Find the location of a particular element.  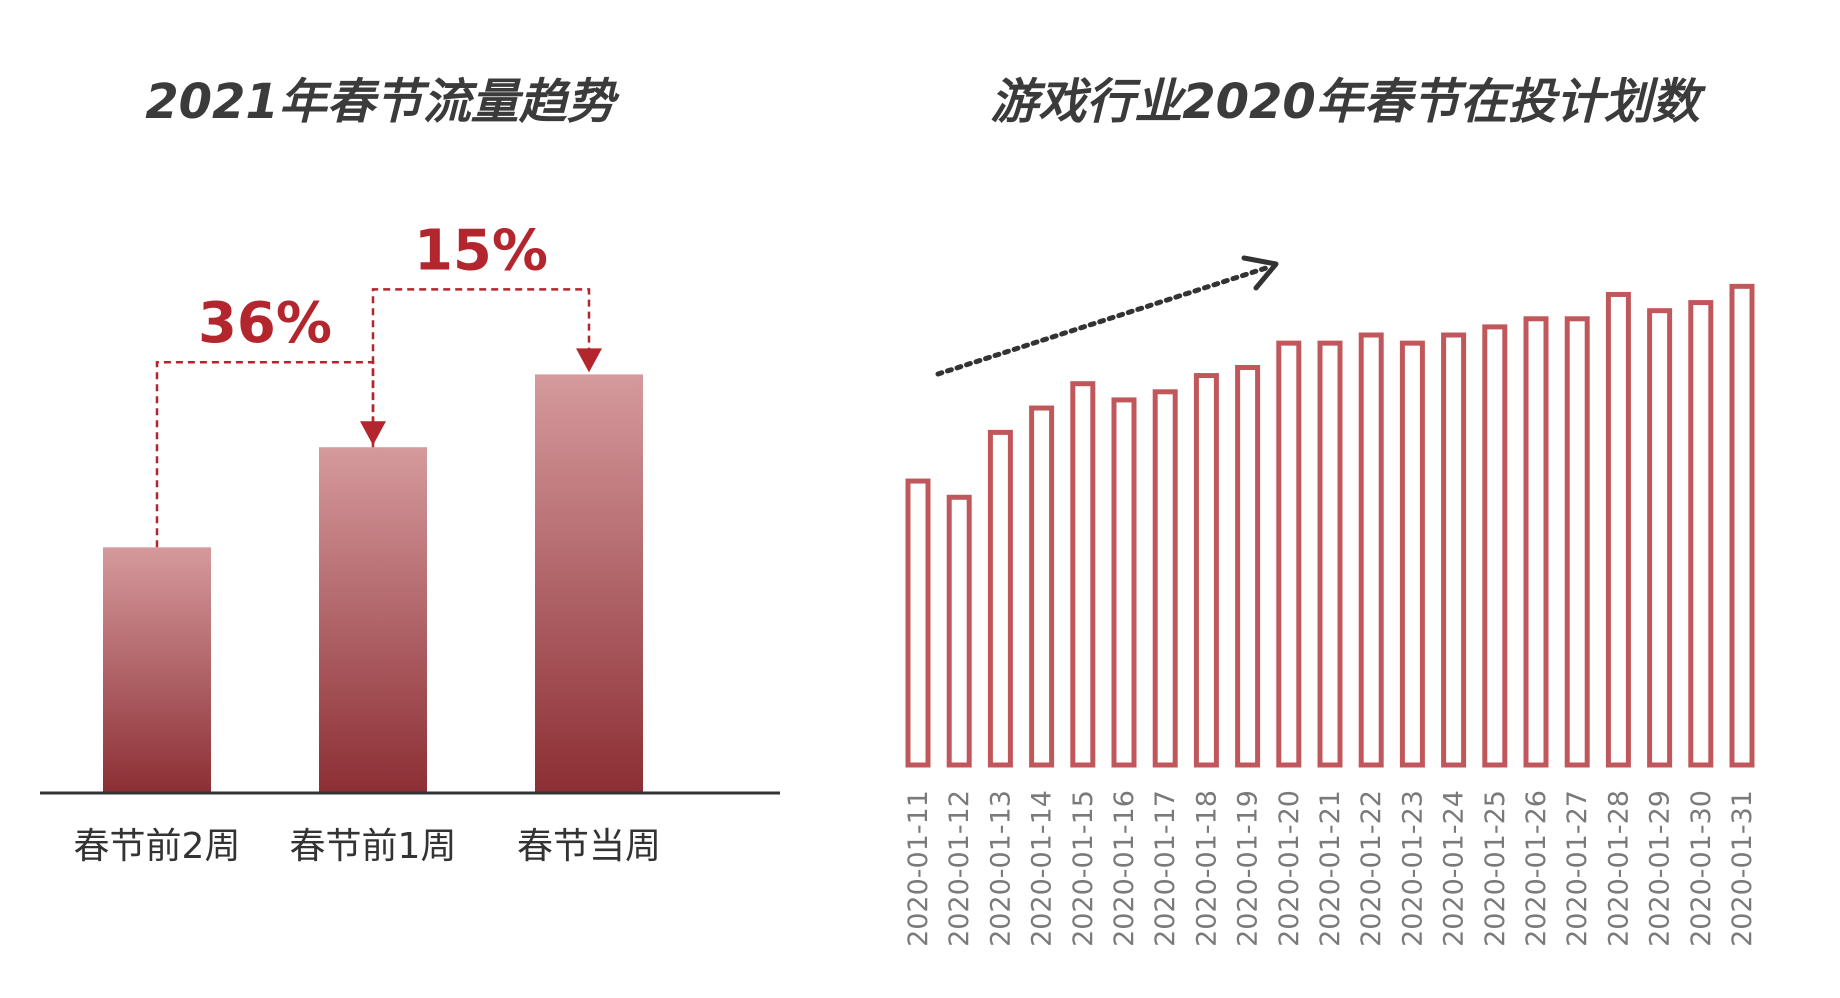

category-label-2: 春节当周 is located at coordinates (589, 846).